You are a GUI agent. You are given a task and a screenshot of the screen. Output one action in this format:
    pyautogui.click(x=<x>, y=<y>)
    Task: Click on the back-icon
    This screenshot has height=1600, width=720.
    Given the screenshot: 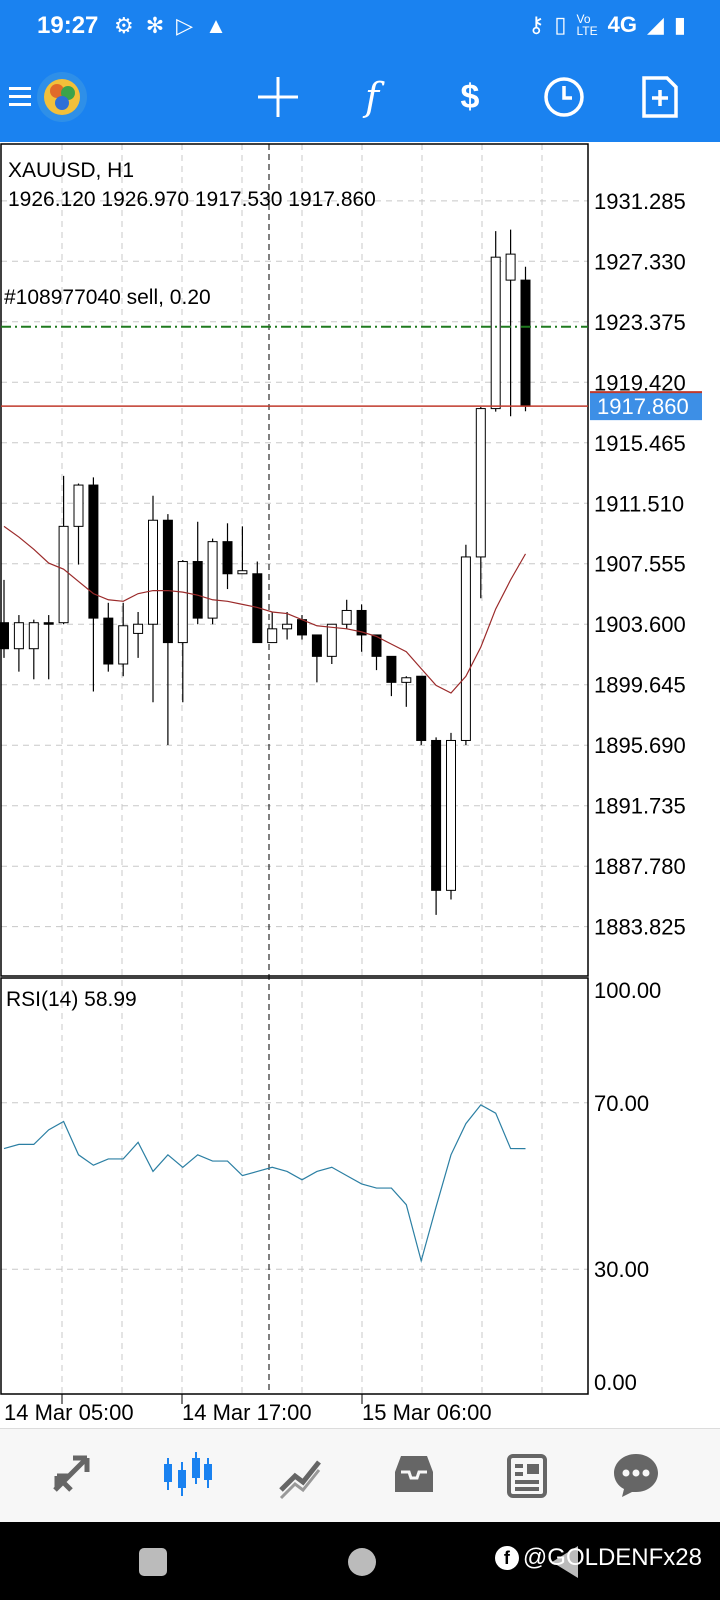 What is the action you would take?
    pyautogui.click(x=565, y=1562)
    